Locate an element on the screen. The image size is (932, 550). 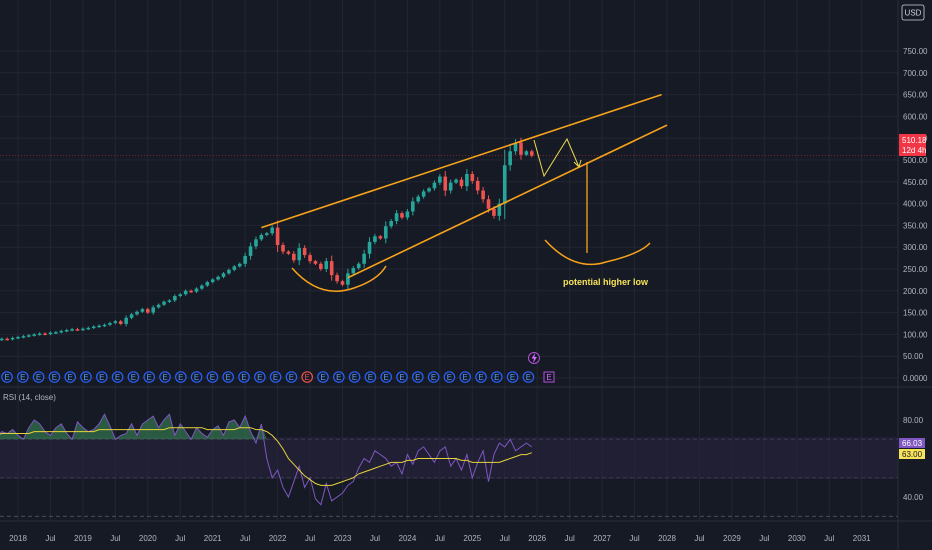
time-tick-label: 2028 is located at coordinates (667, 538).